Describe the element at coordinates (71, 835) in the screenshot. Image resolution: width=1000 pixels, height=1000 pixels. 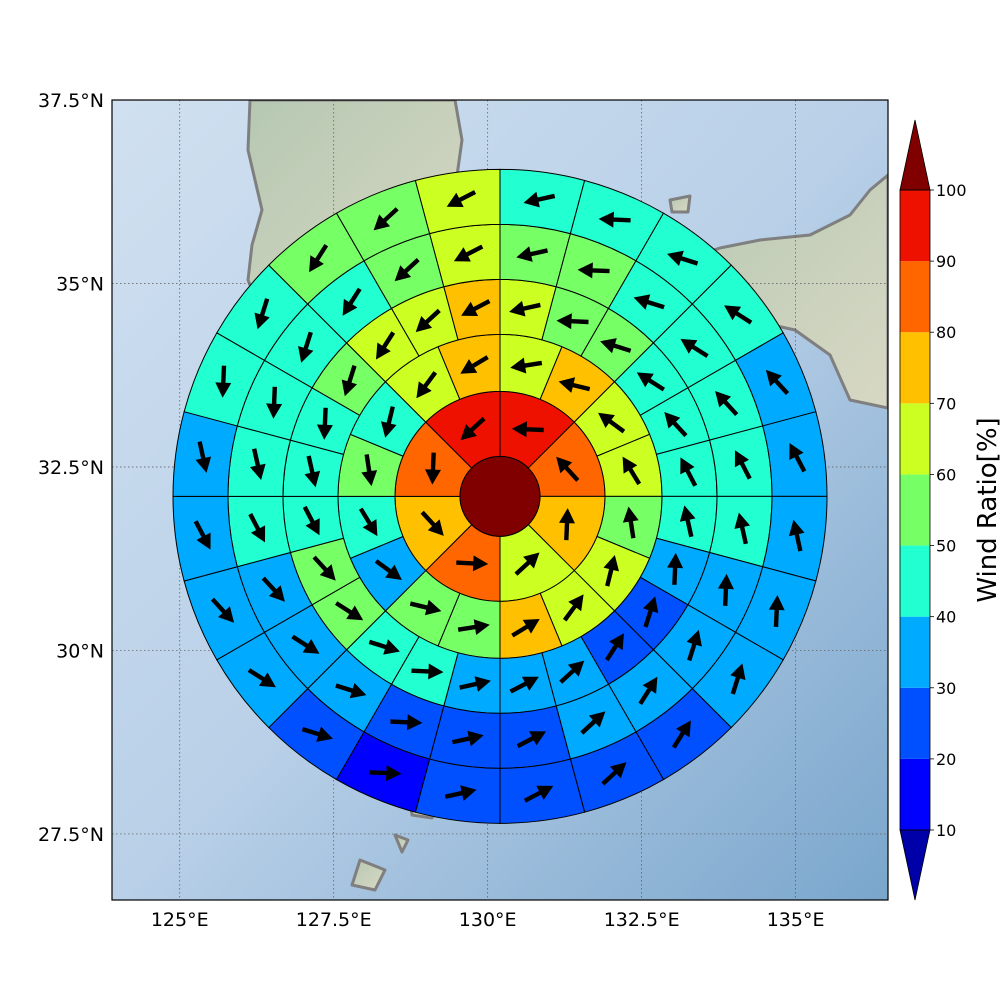
I see `lat-tick-label: 27.5°N` at that location.